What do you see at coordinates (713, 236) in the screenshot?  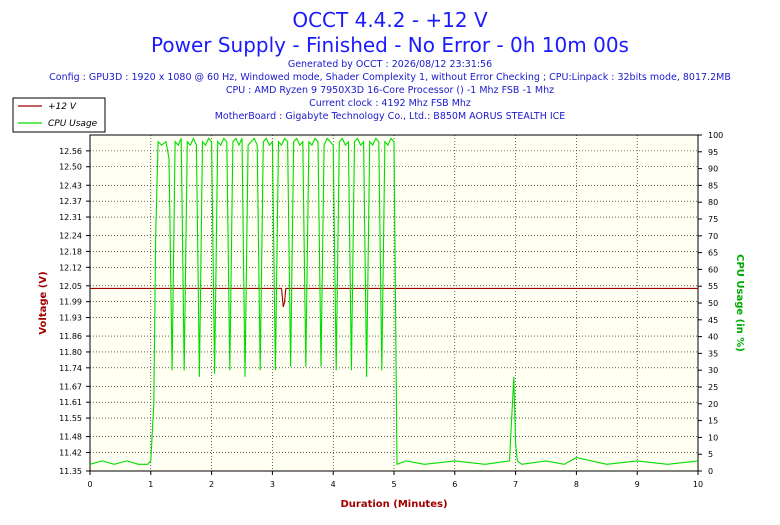 I see `y-right-tick-label: 70` at bounding box center [713, 236].